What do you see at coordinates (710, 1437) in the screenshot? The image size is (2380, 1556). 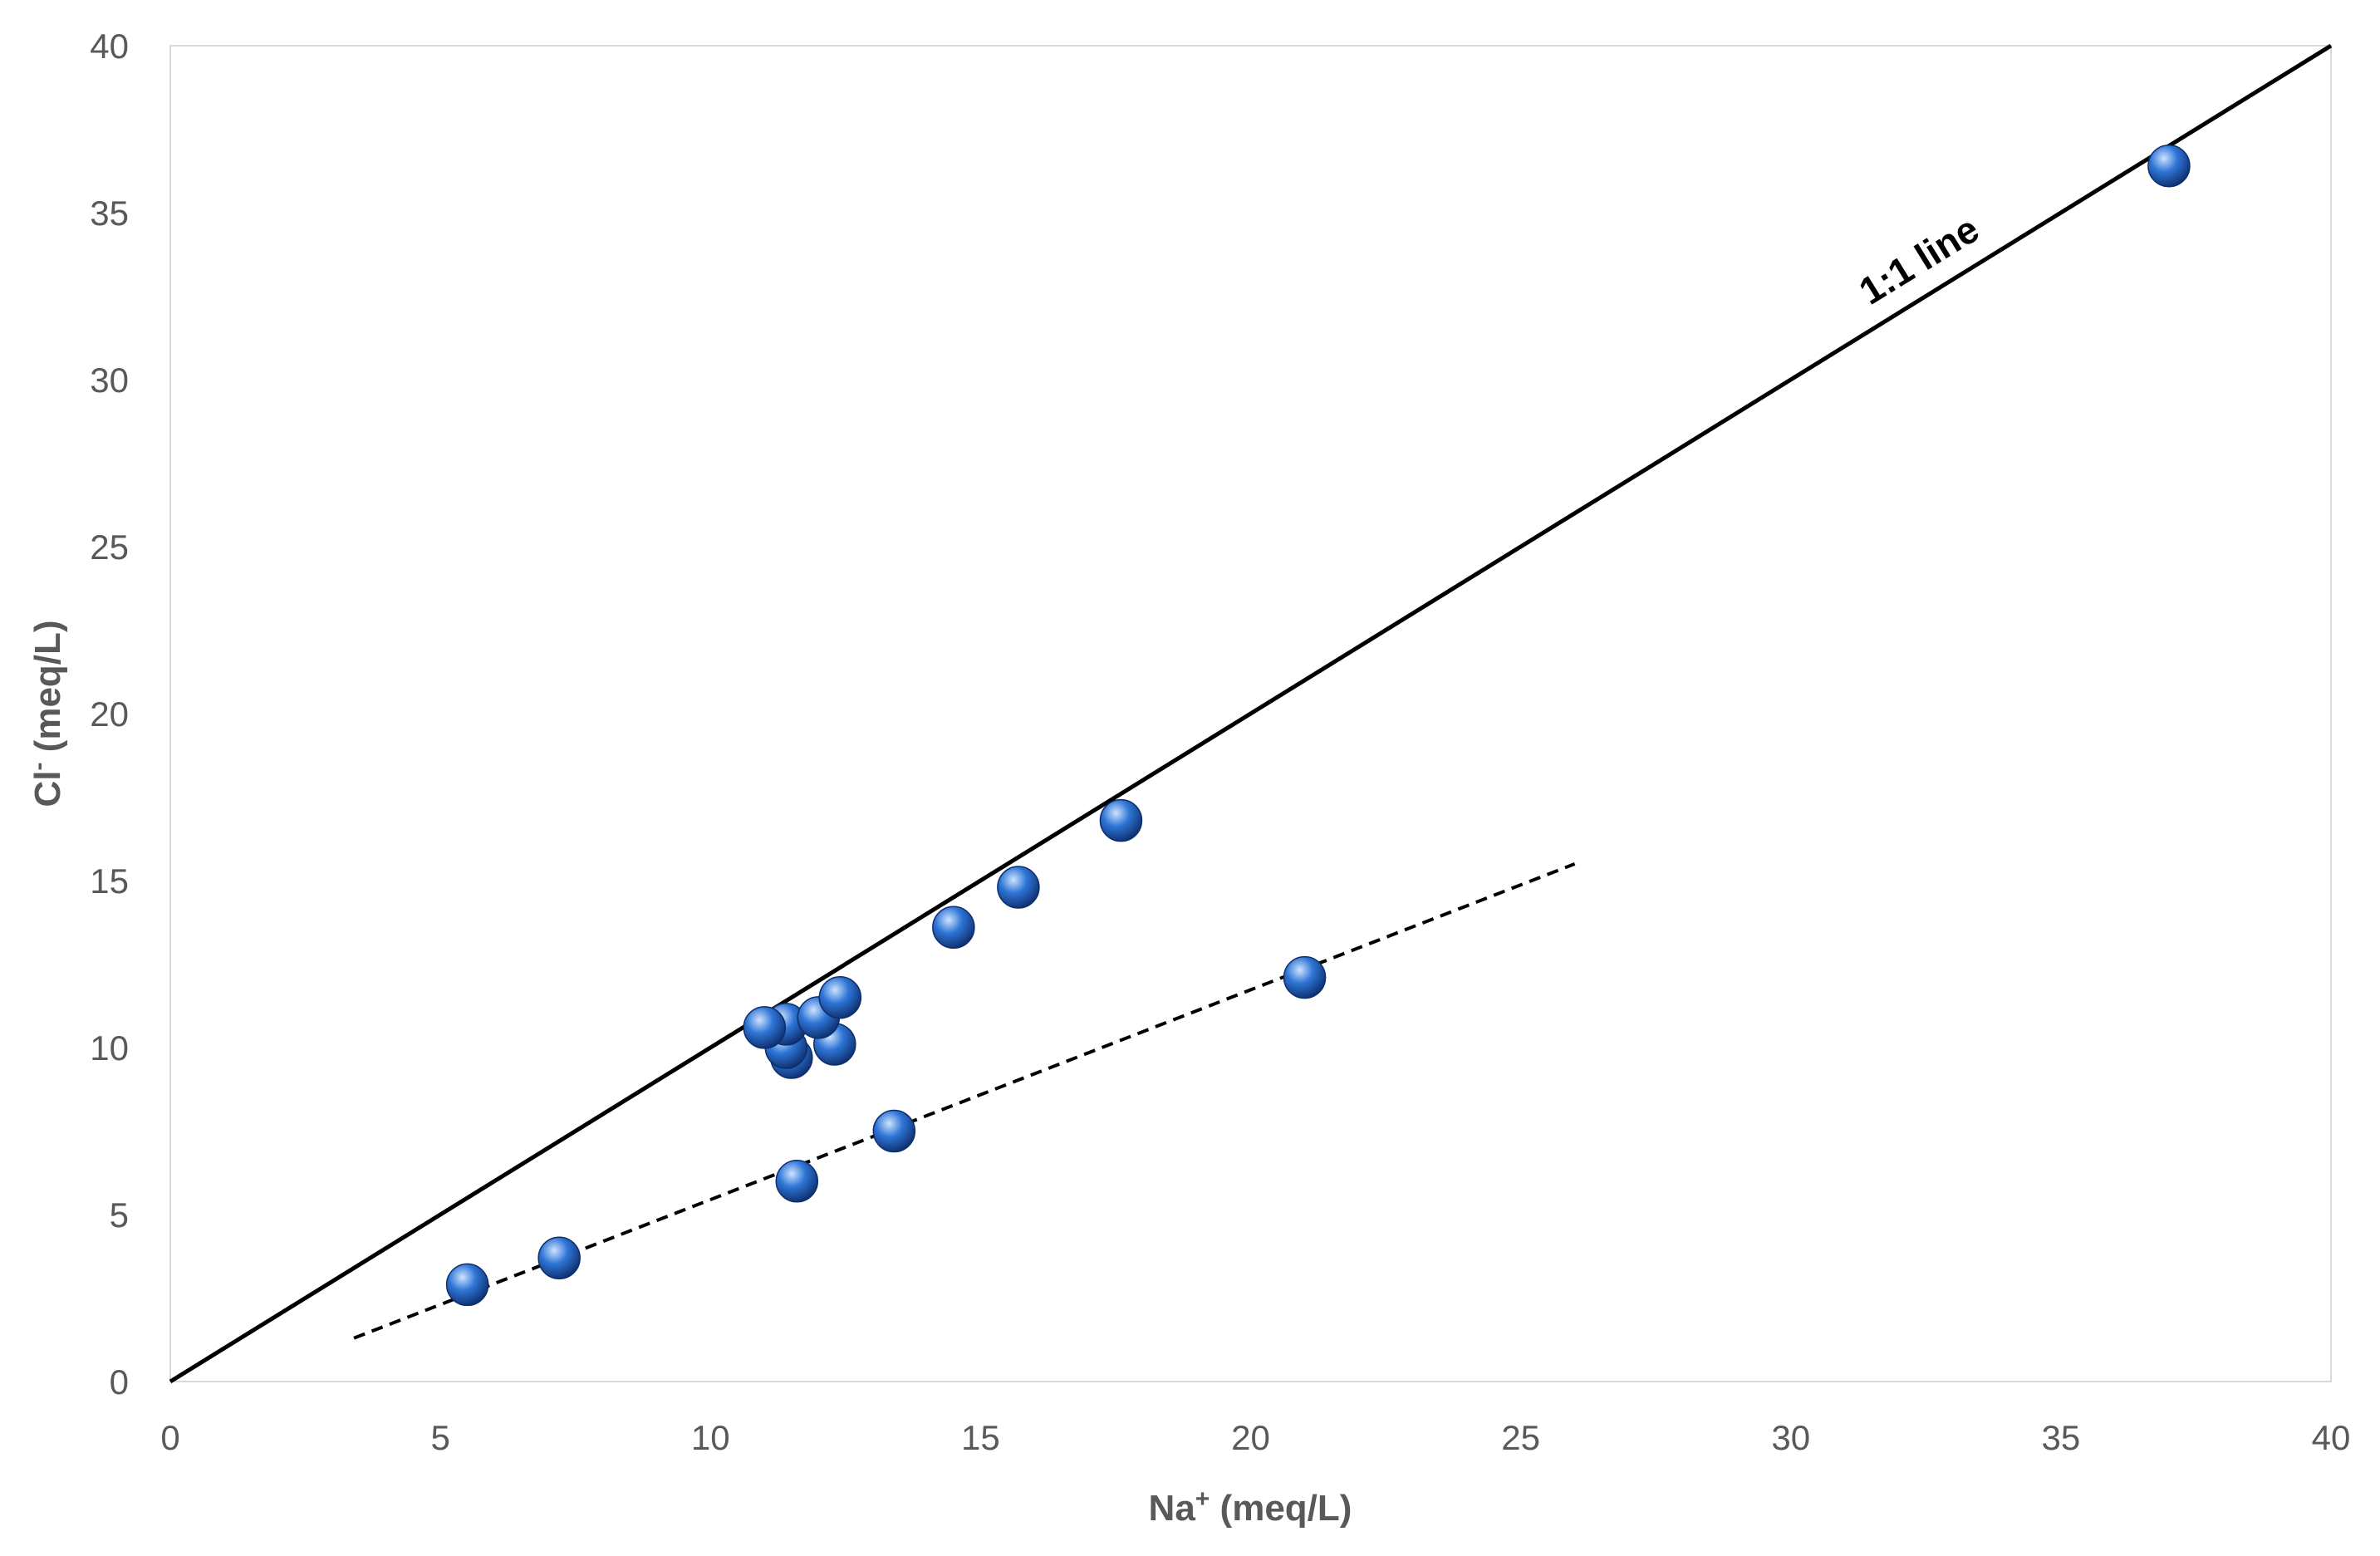 I see `x-tick-label: 10` at bounding box center [710, 1437].